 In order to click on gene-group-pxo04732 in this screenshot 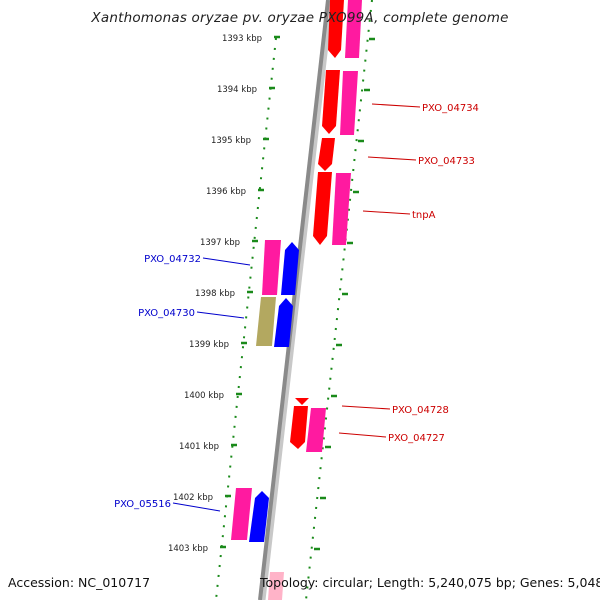, I will do `click(280, 267)`.